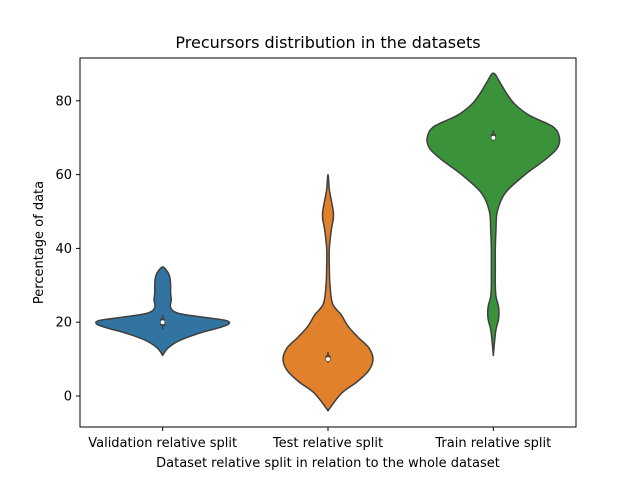 Image resolution: width=640 pixels, height=480 pixels. Describe the element at coordinates (63, 323) in the screenshot. I see `y-tick-label: 20` at that location.